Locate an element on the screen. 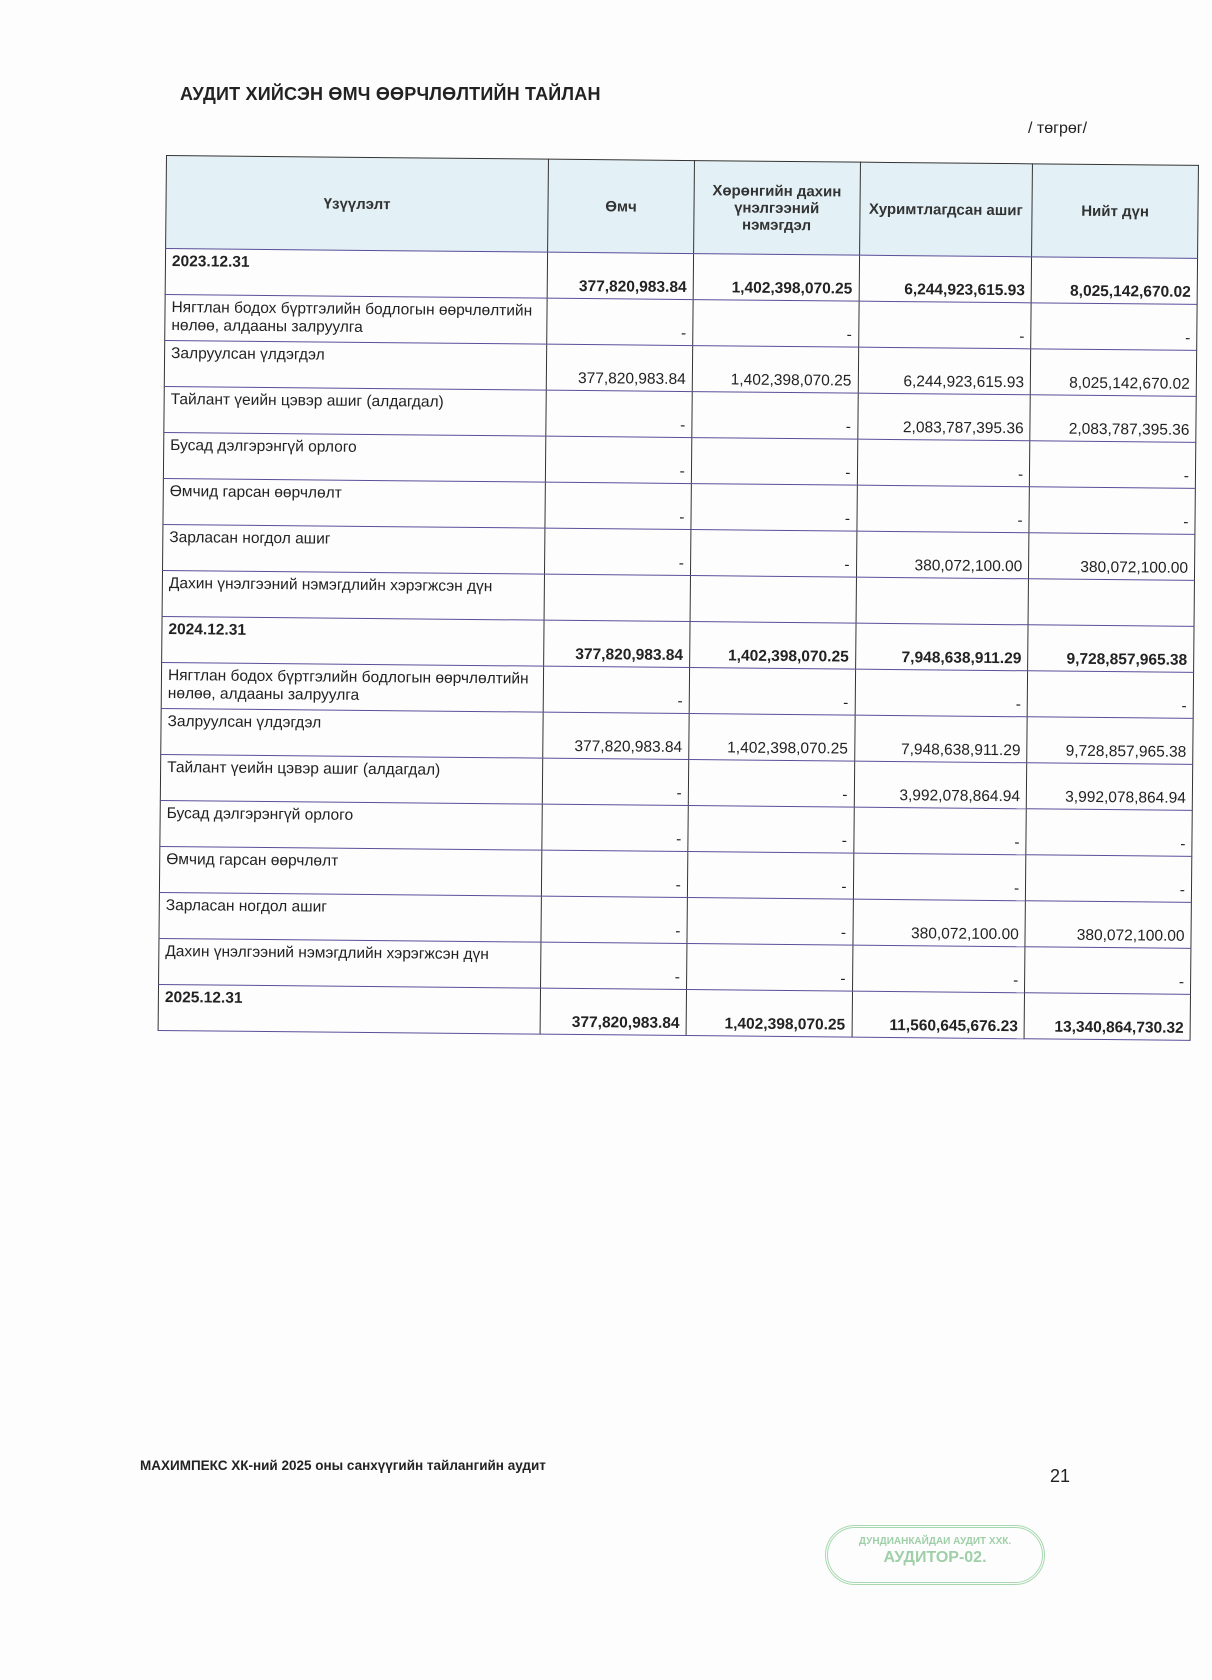 The height and width of the screenshot is (1680, 1212). col-header-item: Үзүүлэлт is located at coordinates (357, 204).